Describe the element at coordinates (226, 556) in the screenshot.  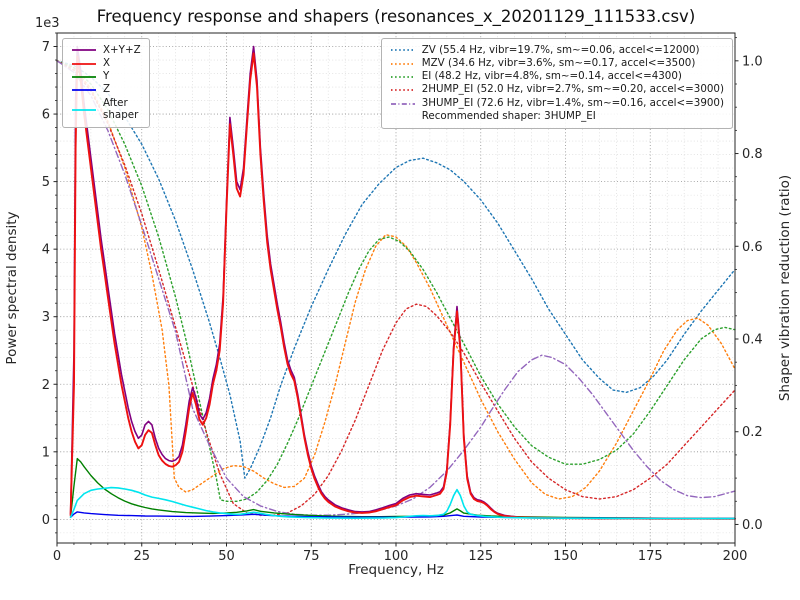
I see `x-tick-label: 50` at that location.